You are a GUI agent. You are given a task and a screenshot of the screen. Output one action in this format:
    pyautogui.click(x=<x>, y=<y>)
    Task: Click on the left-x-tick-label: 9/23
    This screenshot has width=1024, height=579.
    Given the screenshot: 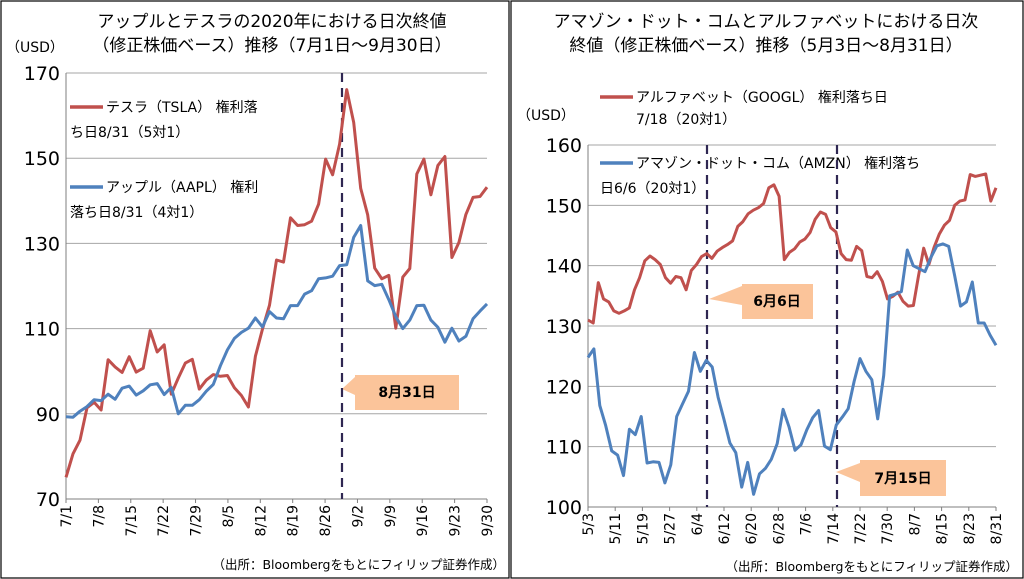 What is the action you would take?
    pyautogui.click(x=456, y=520)
    